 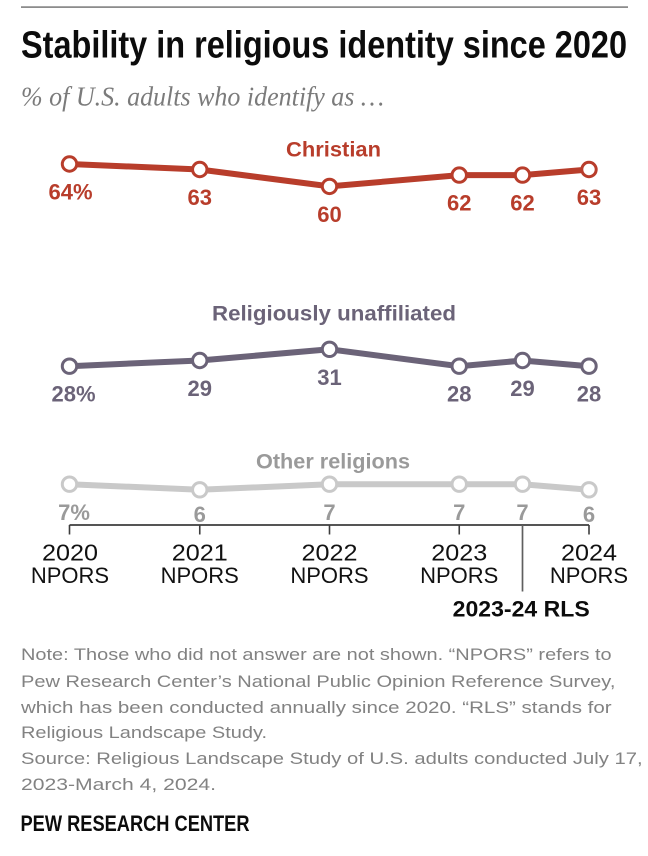 What do you see at coordinates (333, 150) in the screenshot?
I see `svg-text: Christian` at bounding box center [333, 150].